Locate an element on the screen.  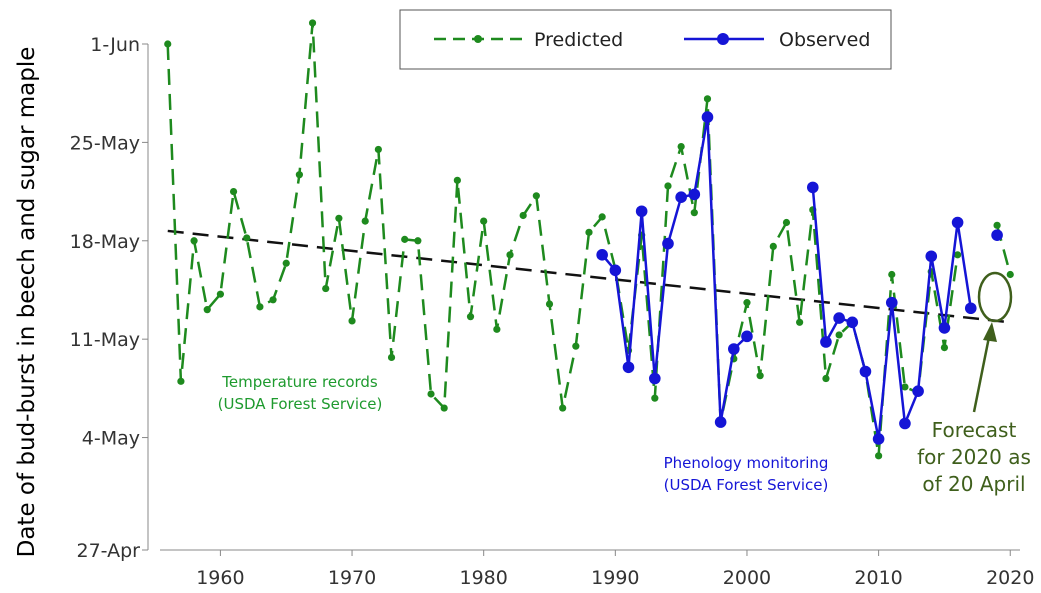
annotation-forecast: Forecast for 2020 as of 20 April is located at coordinates (974, 383).